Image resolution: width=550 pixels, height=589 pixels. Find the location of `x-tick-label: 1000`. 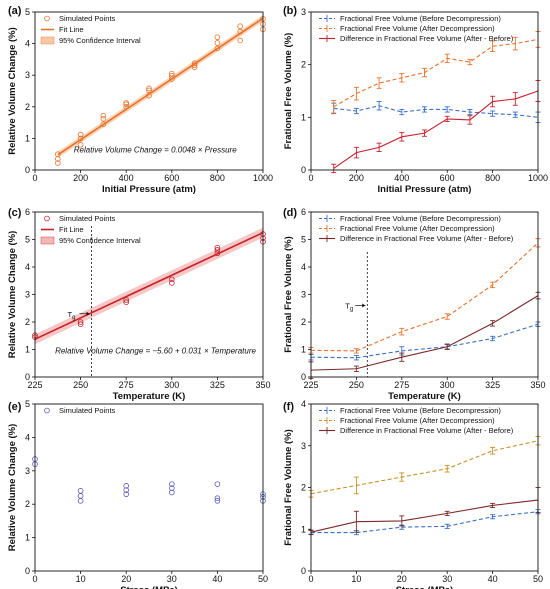

x-tick-label: 1000 is located at coordinates (263, 178).